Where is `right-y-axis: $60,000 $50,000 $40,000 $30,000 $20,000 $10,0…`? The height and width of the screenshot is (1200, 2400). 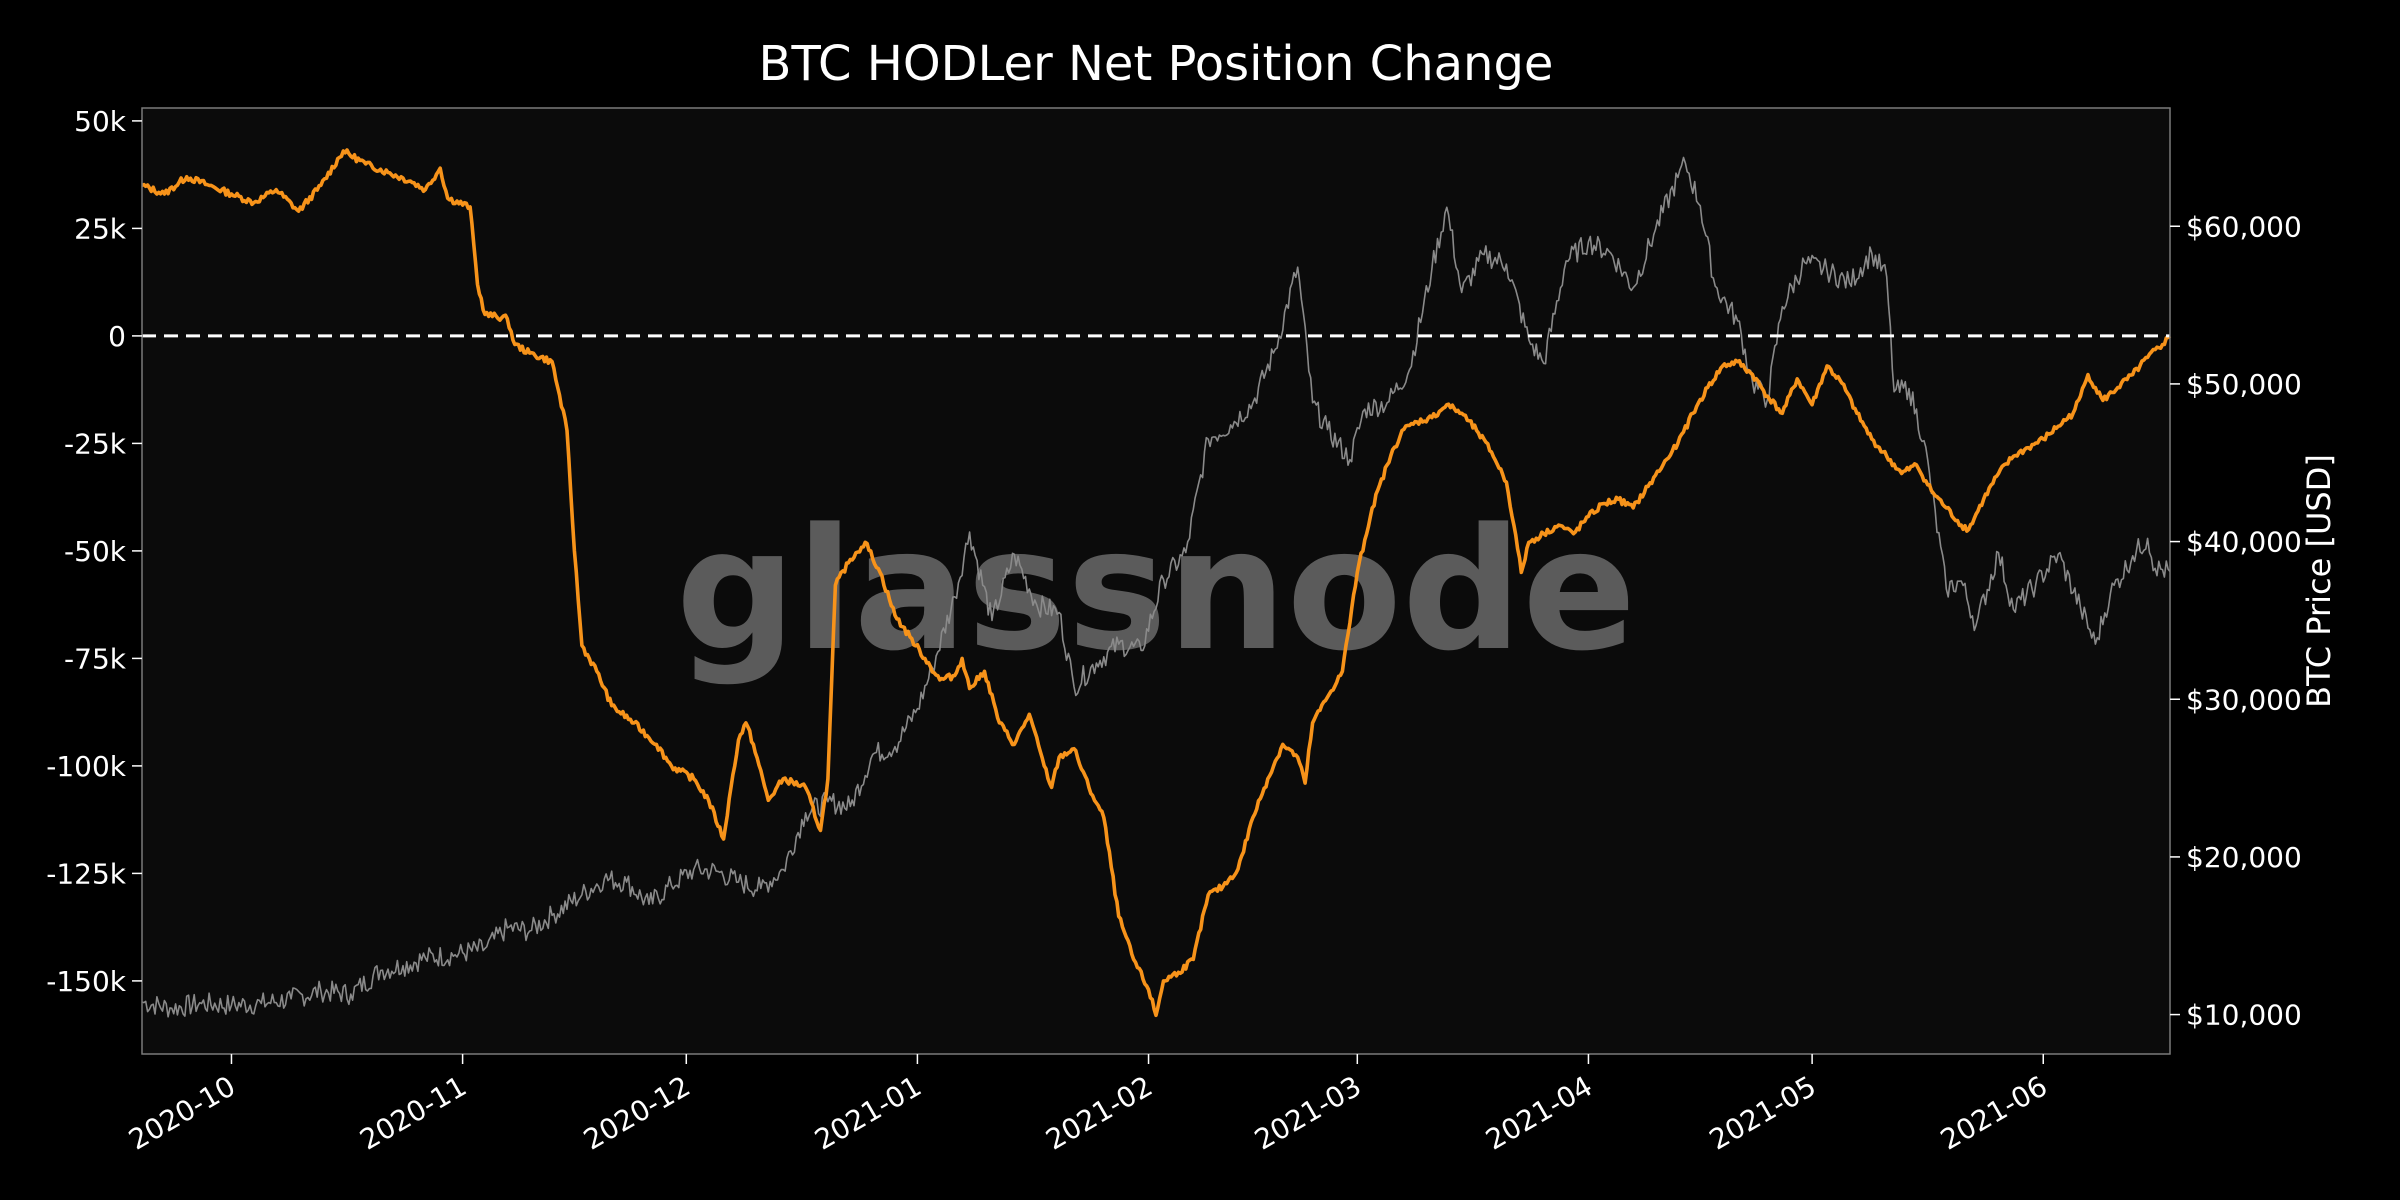 right-y-axis: $60,000 $50,000 $40,000 $30,000 $20,000 $10,0… is located at coordinates (2236, 621).